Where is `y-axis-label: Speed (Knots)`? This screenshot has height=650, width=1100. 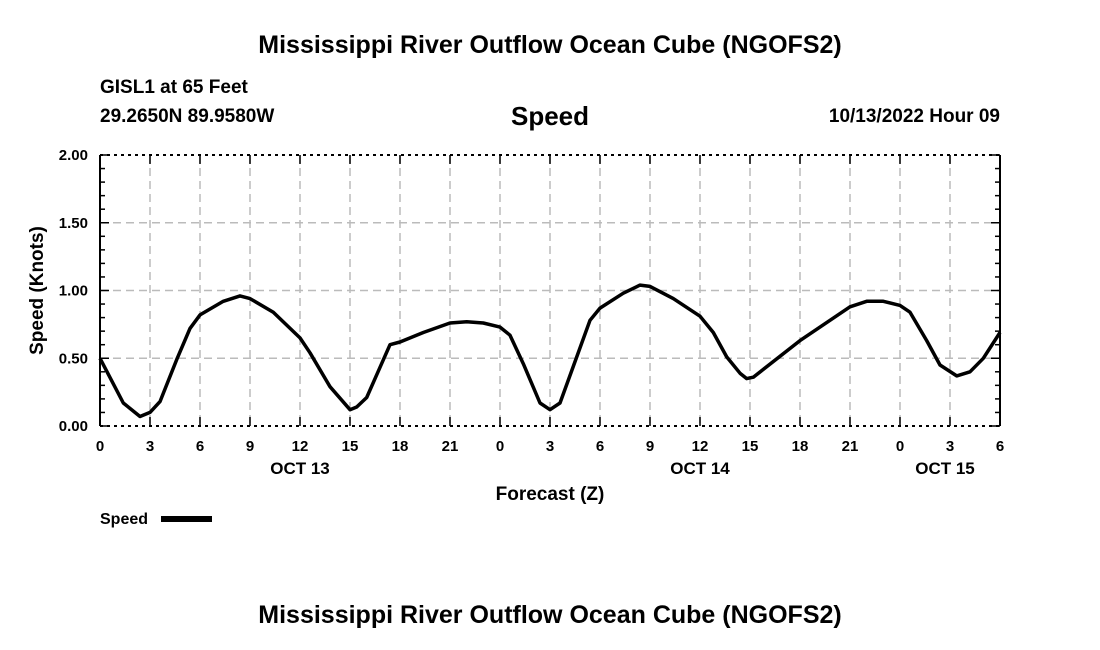 y-axis-label: Speed (Knots) is located at coordinates (37, 290).